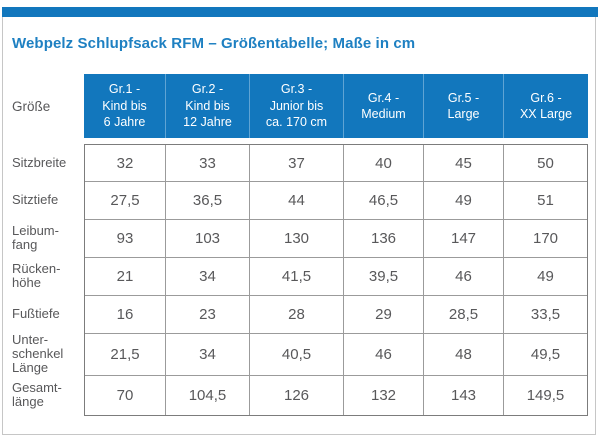 The height and width of the screenshot is (445, 600). What do you see at coordinates (384, 200) in the screenshot?
I see `table-cell: 46,5` at bounding box center [384, 200].